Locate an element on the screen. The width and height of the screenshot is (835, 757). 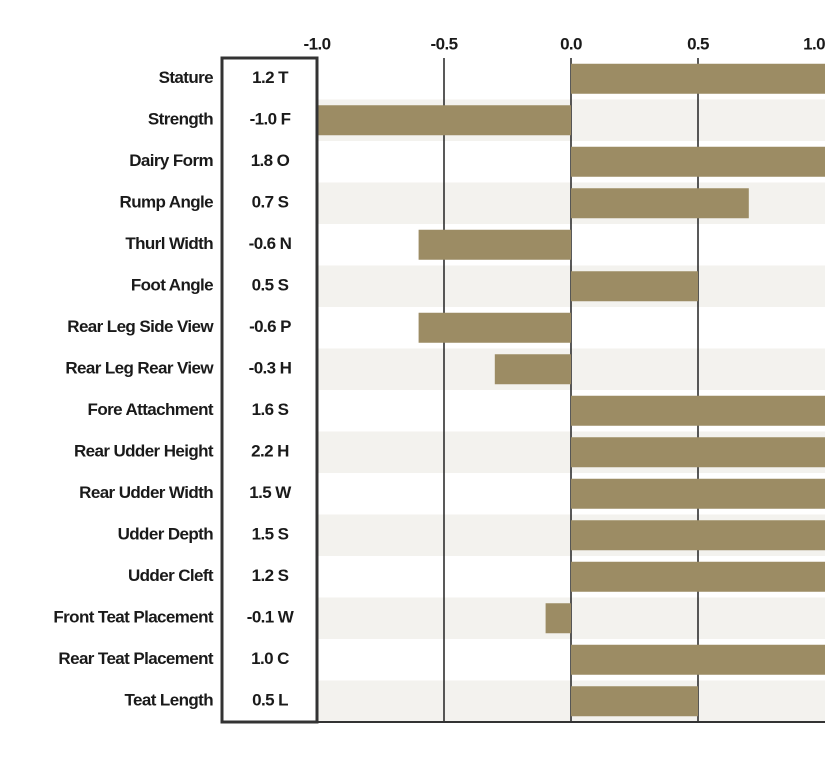
x-tick-label: 0.0 is located at coordinates (571, 43).